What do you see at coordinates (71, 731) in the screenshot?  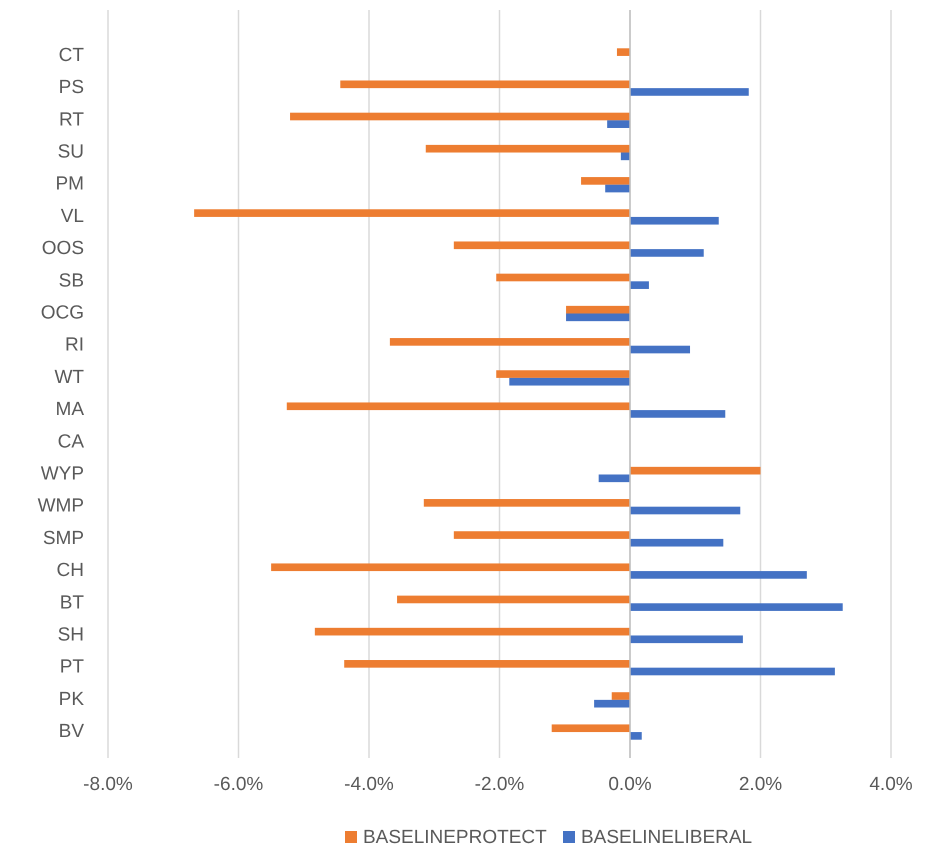 I see `y-tick-label: BV` at bounding box center [71, 731].